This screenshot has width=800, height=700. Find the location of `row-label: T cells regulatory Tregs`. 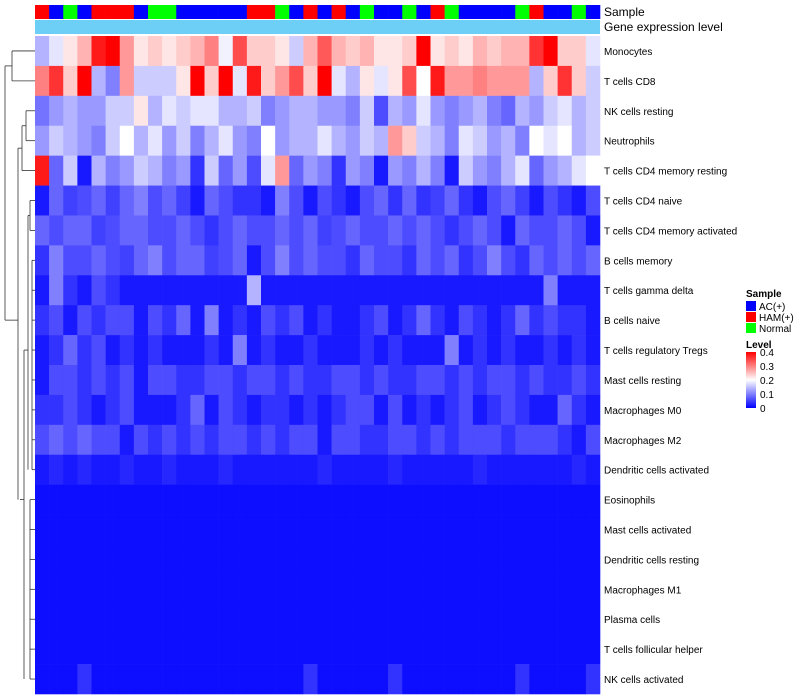

row-label: T cells regulatory Tregs is located at coordinates (656, 351).